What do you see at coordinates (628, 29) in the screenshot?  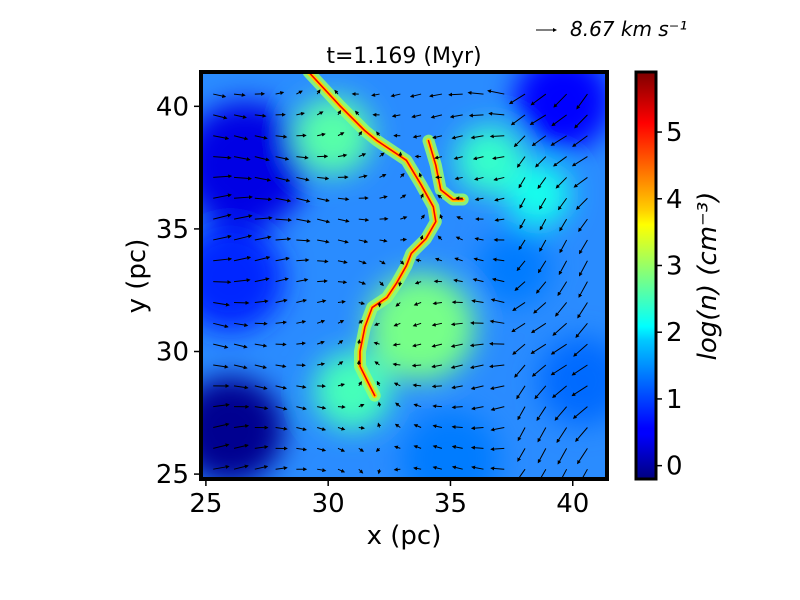 I see `quiver-key-label: 8.67 km s⁻¹` at bounding box center [628, 29].